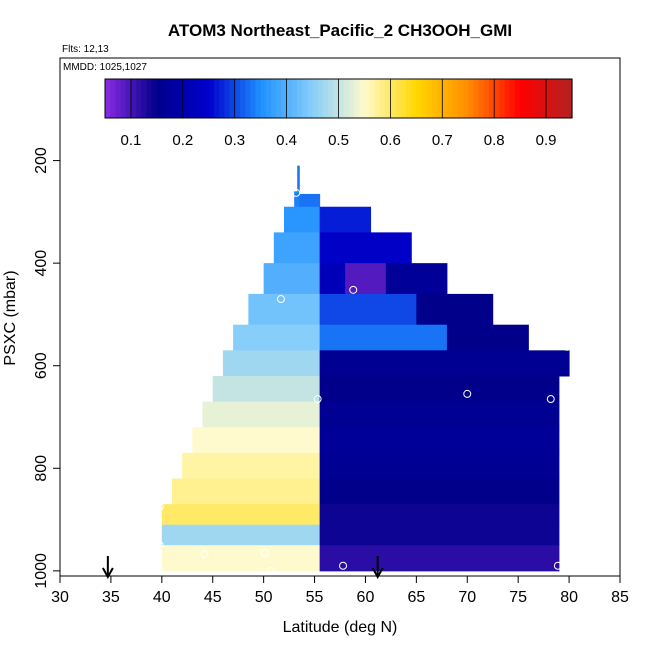 The height and width of the screenshot is (650, 650). I want to click on x-tick-label: 85, so click(620, 597).